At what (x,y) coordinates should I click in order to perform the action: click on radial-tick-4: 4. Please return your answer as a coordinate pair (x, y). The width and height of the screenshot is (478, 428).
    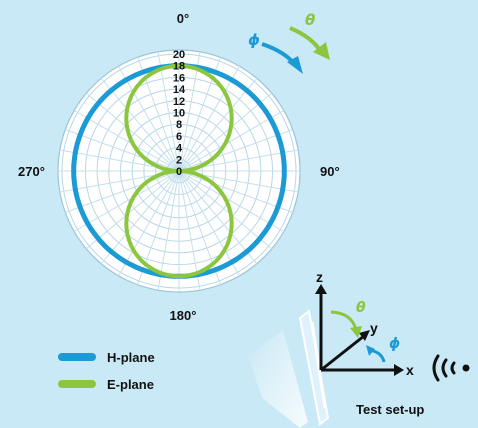
    Looking at the image, I should click on (179, 149).